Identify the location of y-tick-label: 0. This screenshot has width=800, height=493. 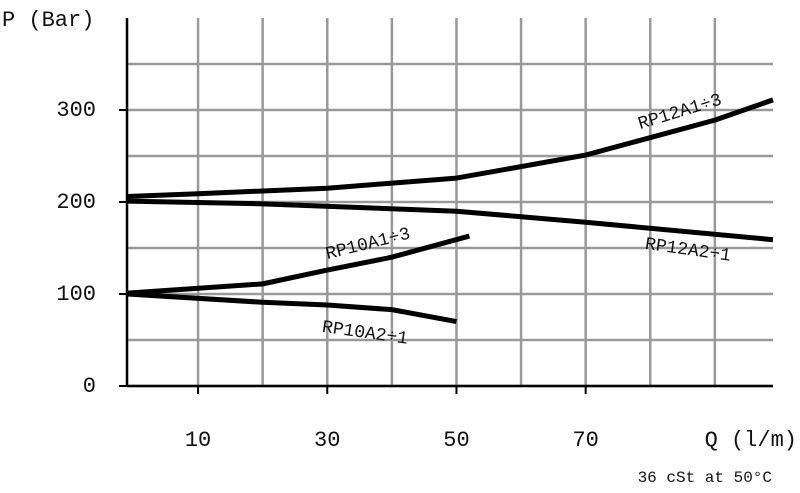
(89, 386).